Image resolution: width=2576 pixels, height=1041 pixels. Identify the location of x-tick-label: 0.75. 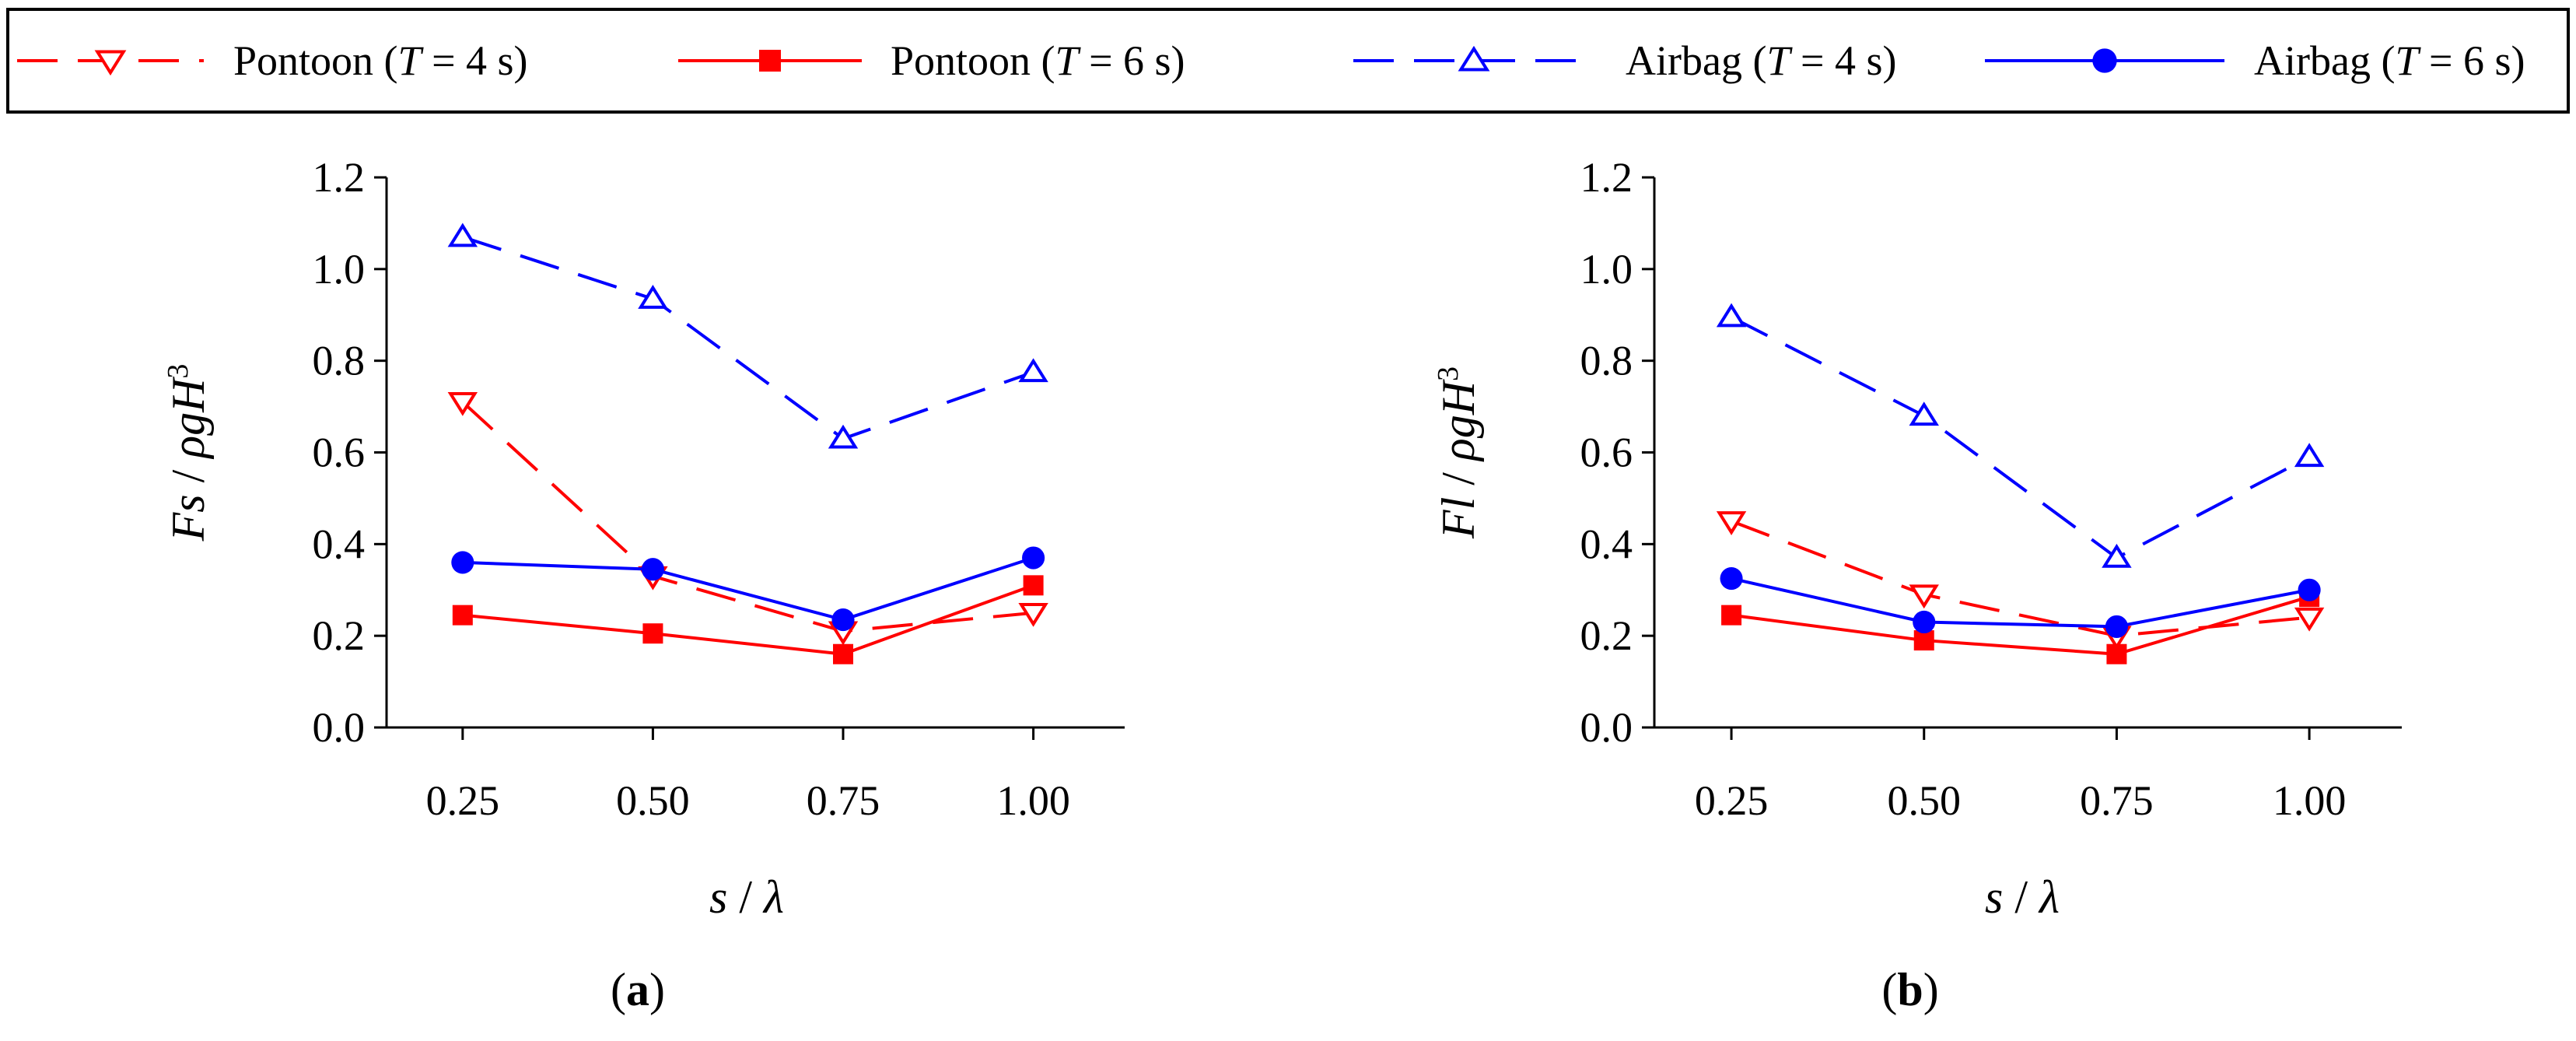
(2117, 800).